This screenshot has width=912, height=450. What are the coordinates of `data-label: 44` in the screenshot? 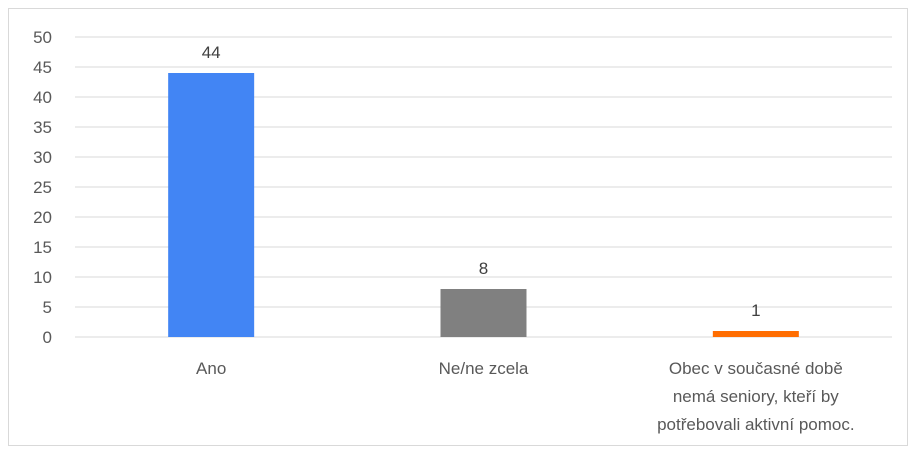 It's located at (211, 52).